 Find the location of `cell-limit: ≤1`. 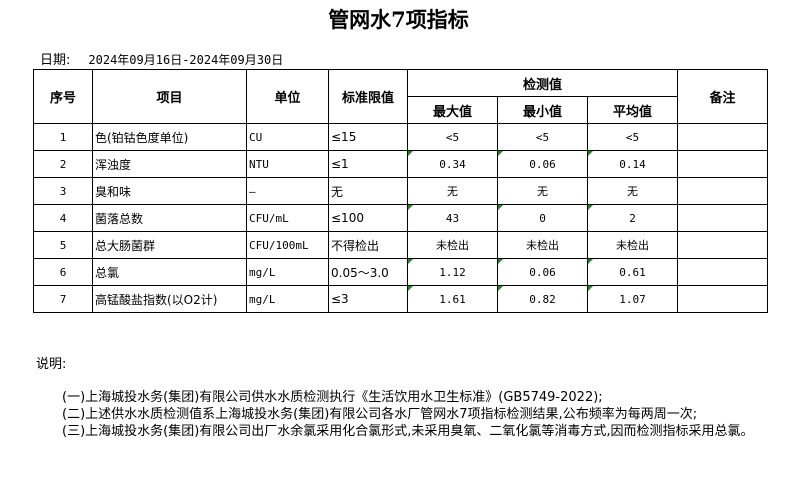

cell-limit: ≤1 is located at coordinates (368, 164).